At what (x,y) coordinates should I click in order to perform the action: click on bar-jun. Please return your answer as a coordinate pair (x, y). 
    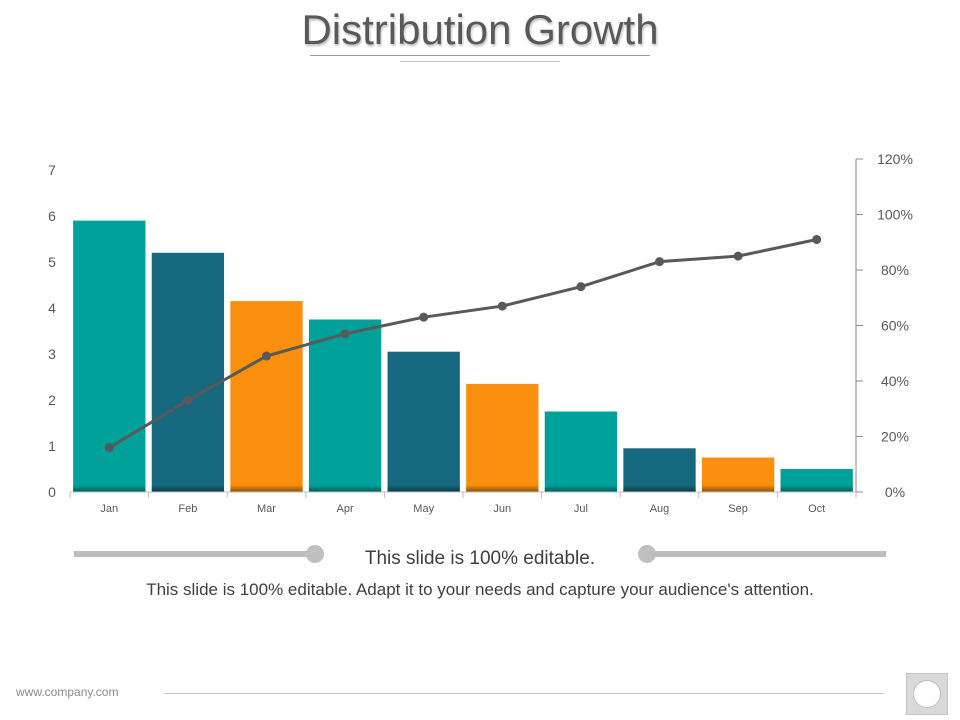
    Looking at the image, I should click on (502, 437).